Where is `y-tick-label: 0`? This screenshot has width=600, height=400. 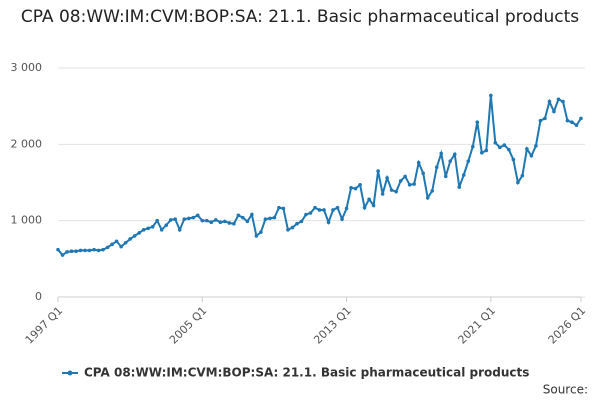
y-tick-label: 0 is located at coordinates (38, 296).